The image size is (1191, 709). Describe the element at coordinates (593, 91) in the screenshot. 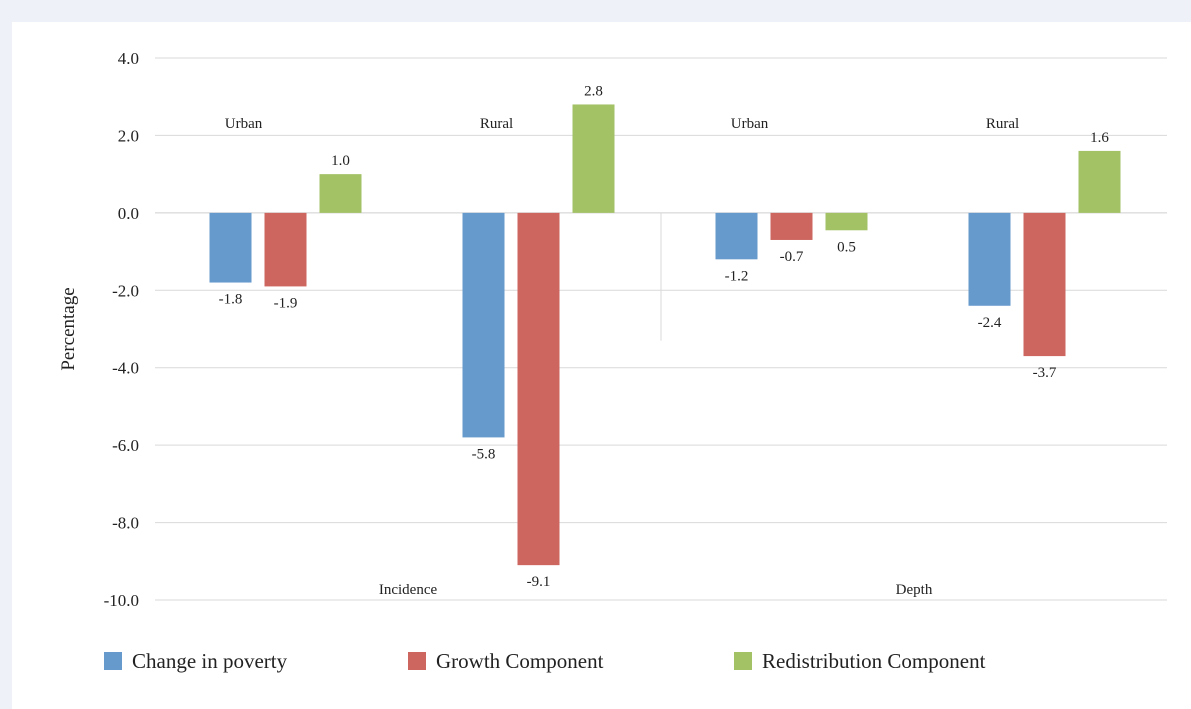

I see `data-label: 2.8` at that location.